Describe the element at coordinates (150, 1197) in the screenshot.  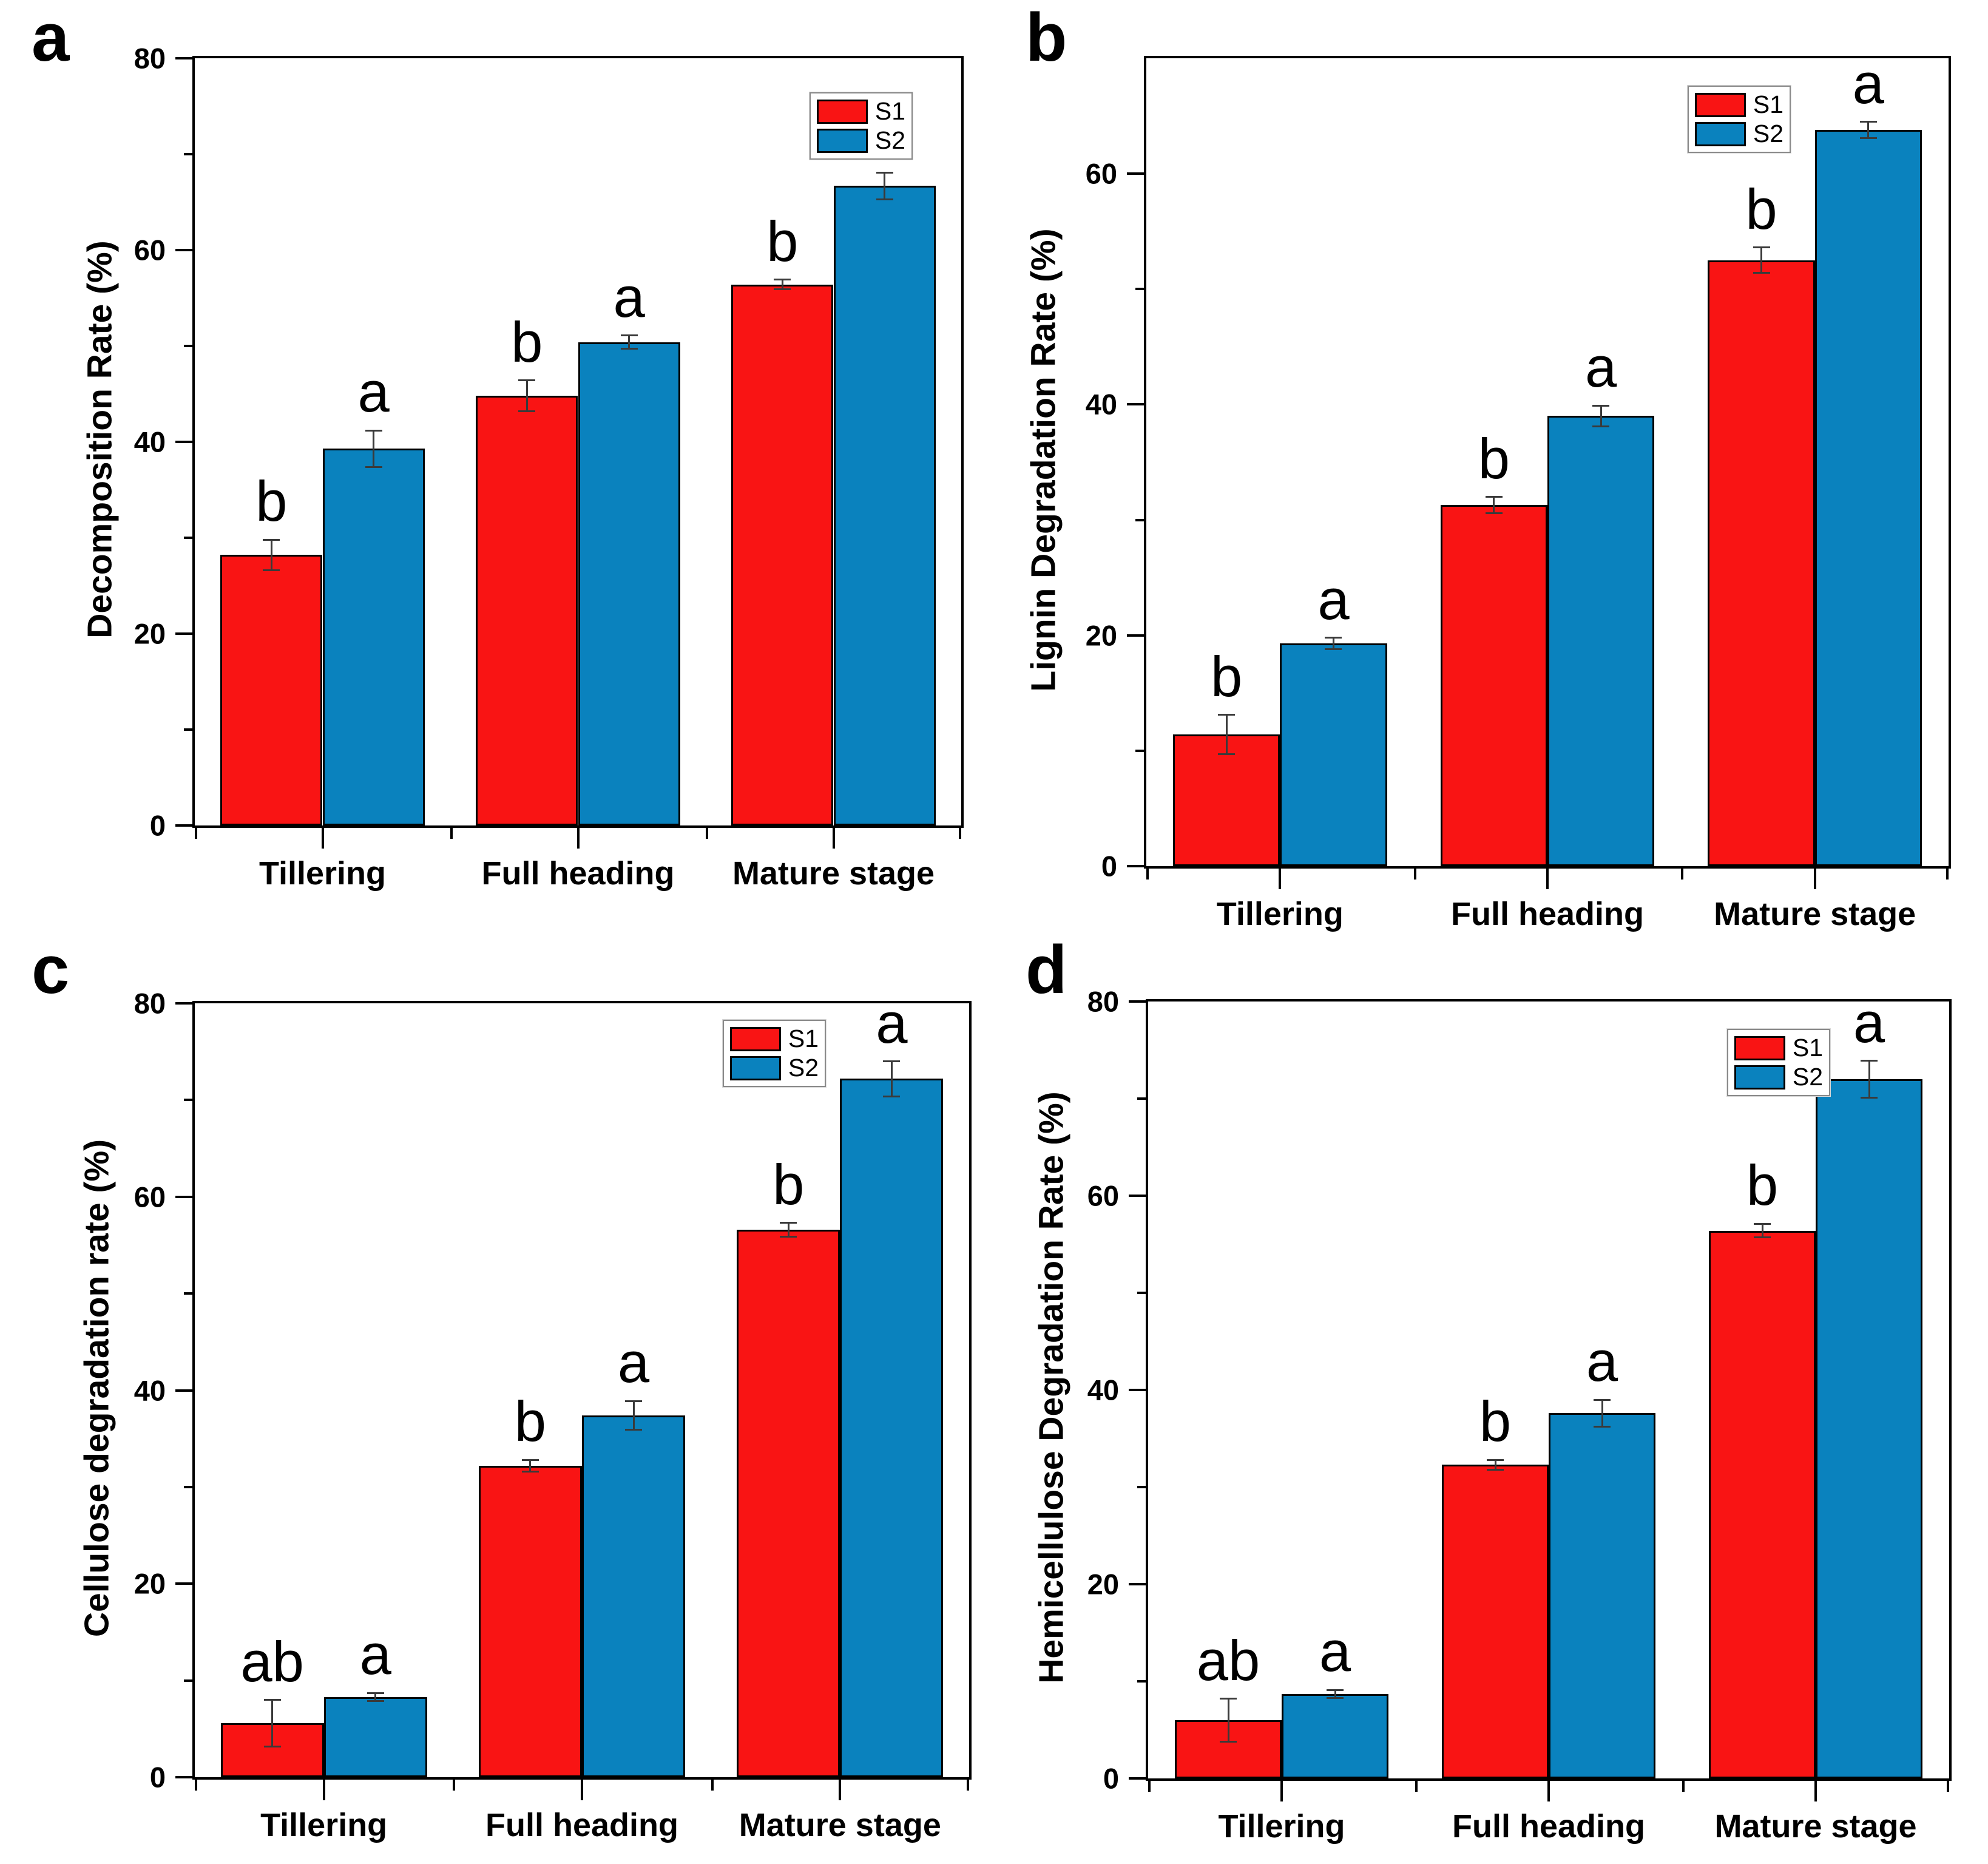
I see `y-tick-label: 60` at that location.